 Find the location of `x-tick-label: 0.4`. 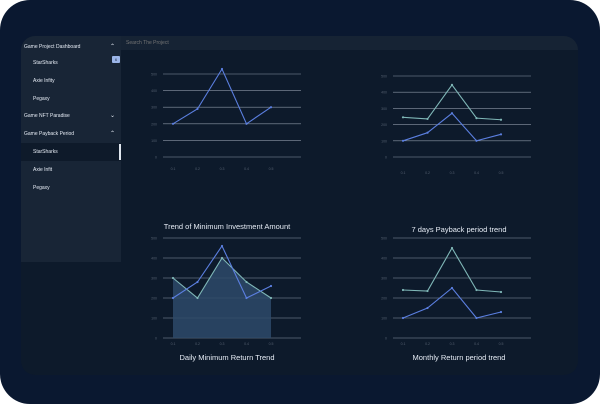

x-tick-label: 0.4 is located at coordinates (476, 173).